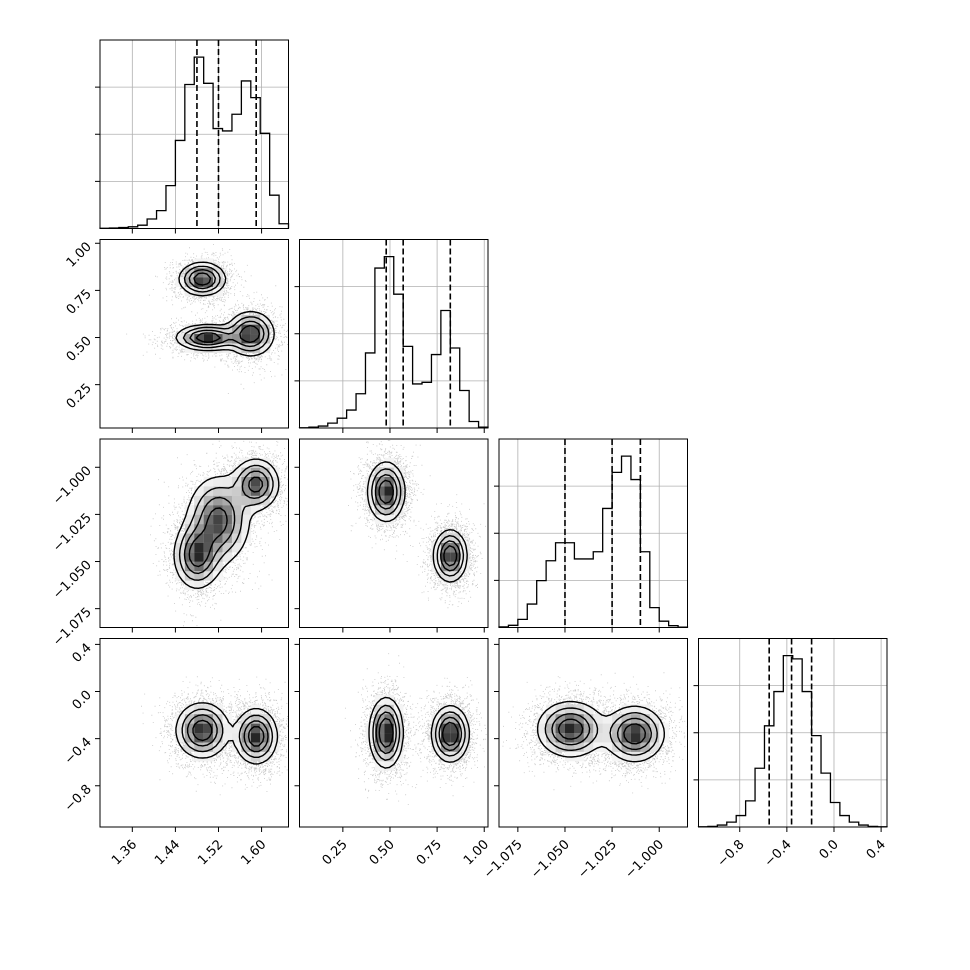 This screenshot has height=970, width=970. Describe the element at coordinates (72, 580) in the screenshot. I see `y-tick-label: −1.050` at that location.